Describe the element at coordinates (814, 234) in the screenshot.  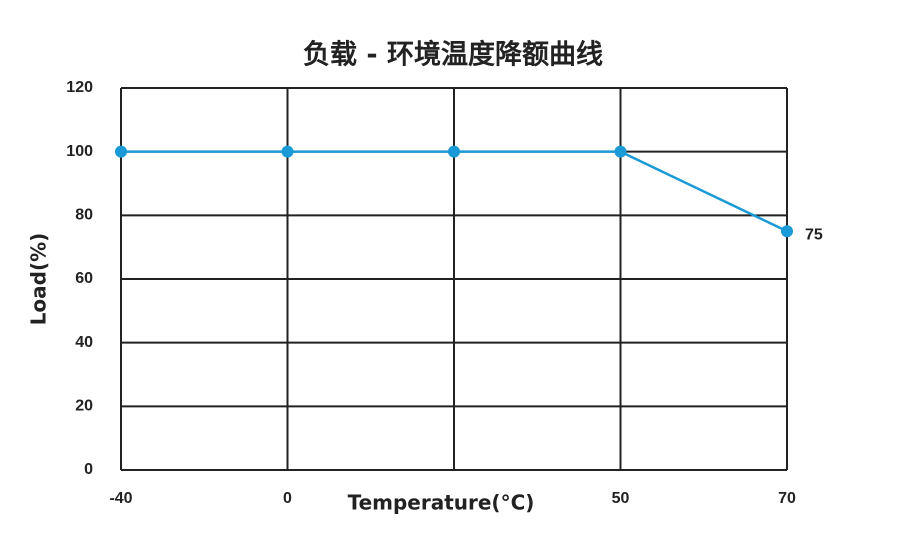
I see `data-label: 75` at that location.